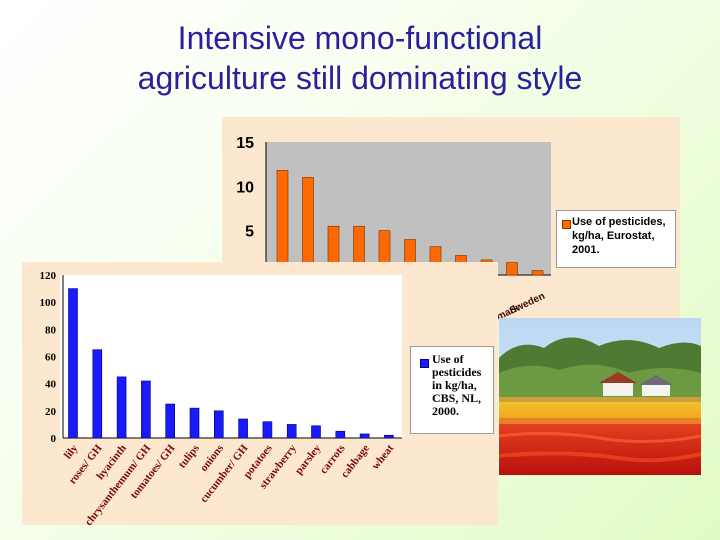  Describe the element at coordinates (566, 224) in the screenshot. I see `eu-legend-swatch` at that location.